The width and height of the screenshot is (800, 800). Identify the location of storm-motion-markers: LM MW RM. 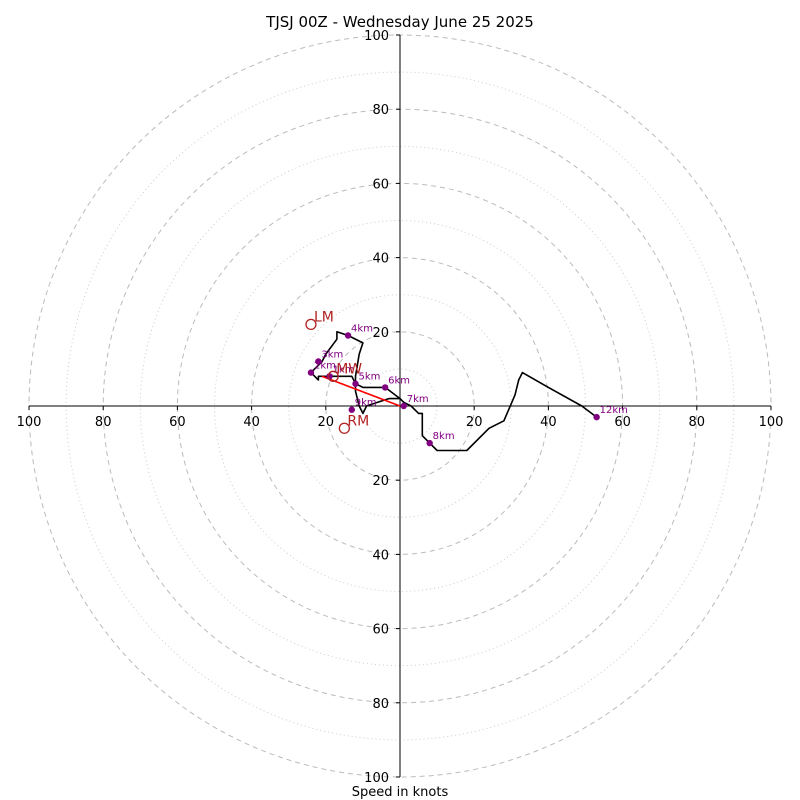
(337, 371).